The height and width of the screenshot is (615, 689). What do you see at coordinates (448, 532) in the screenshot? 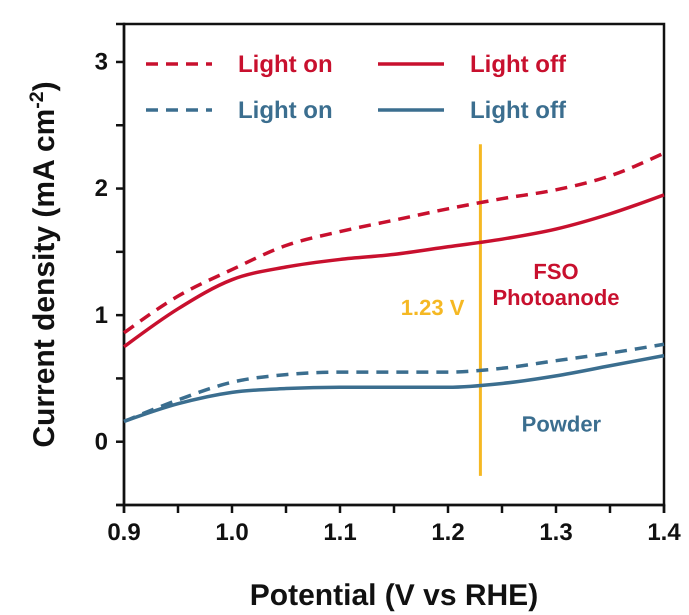
I see `x-tick-label: 1.2` at bounding box center [448, 532].